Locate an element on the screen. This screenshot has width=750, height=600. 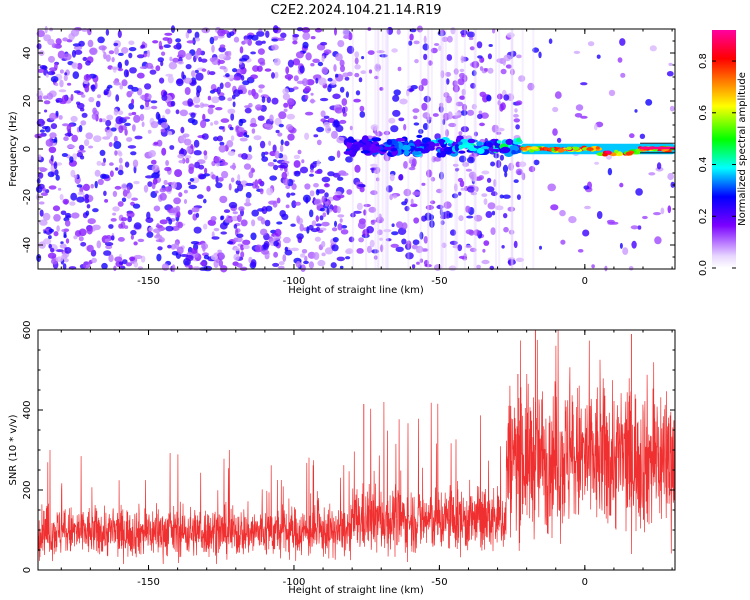
line-blob is located at coordinates (575, 148).